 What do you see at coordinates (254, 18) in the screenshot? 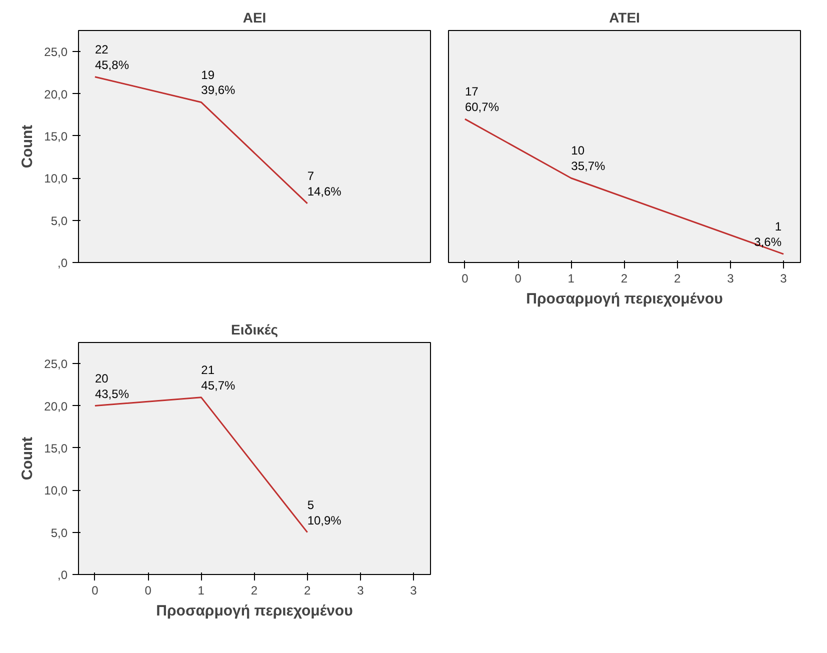
I see `chart-title: AEI` at bounding box center [254, 18].